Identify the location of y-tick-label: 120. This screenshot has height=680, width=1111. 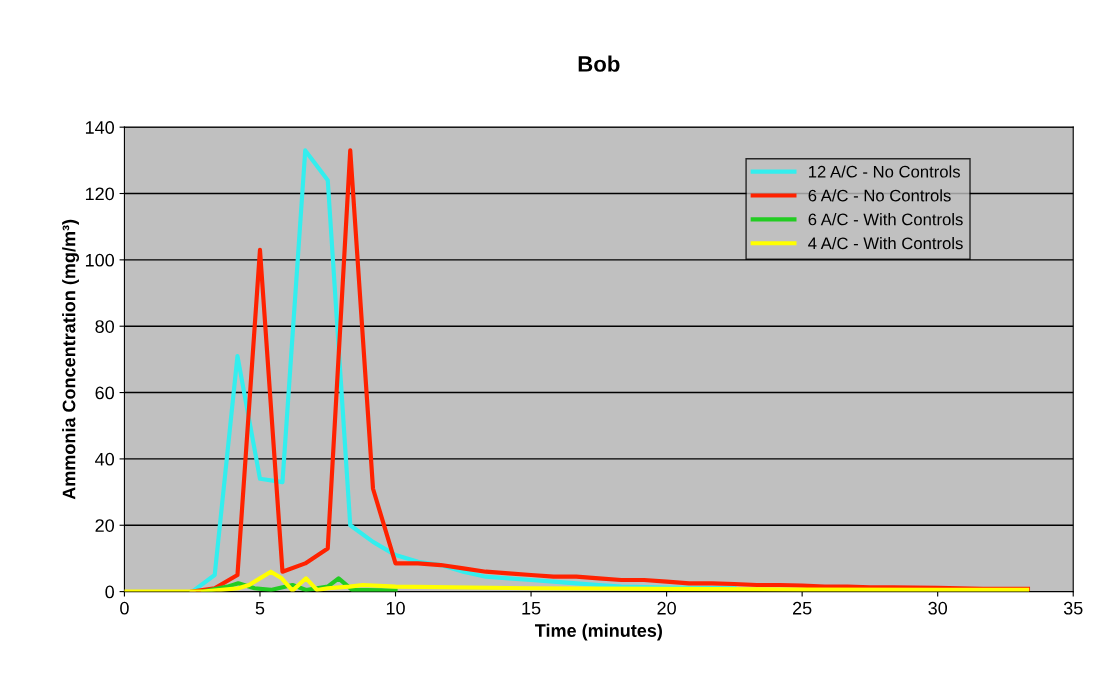
(100, 194).